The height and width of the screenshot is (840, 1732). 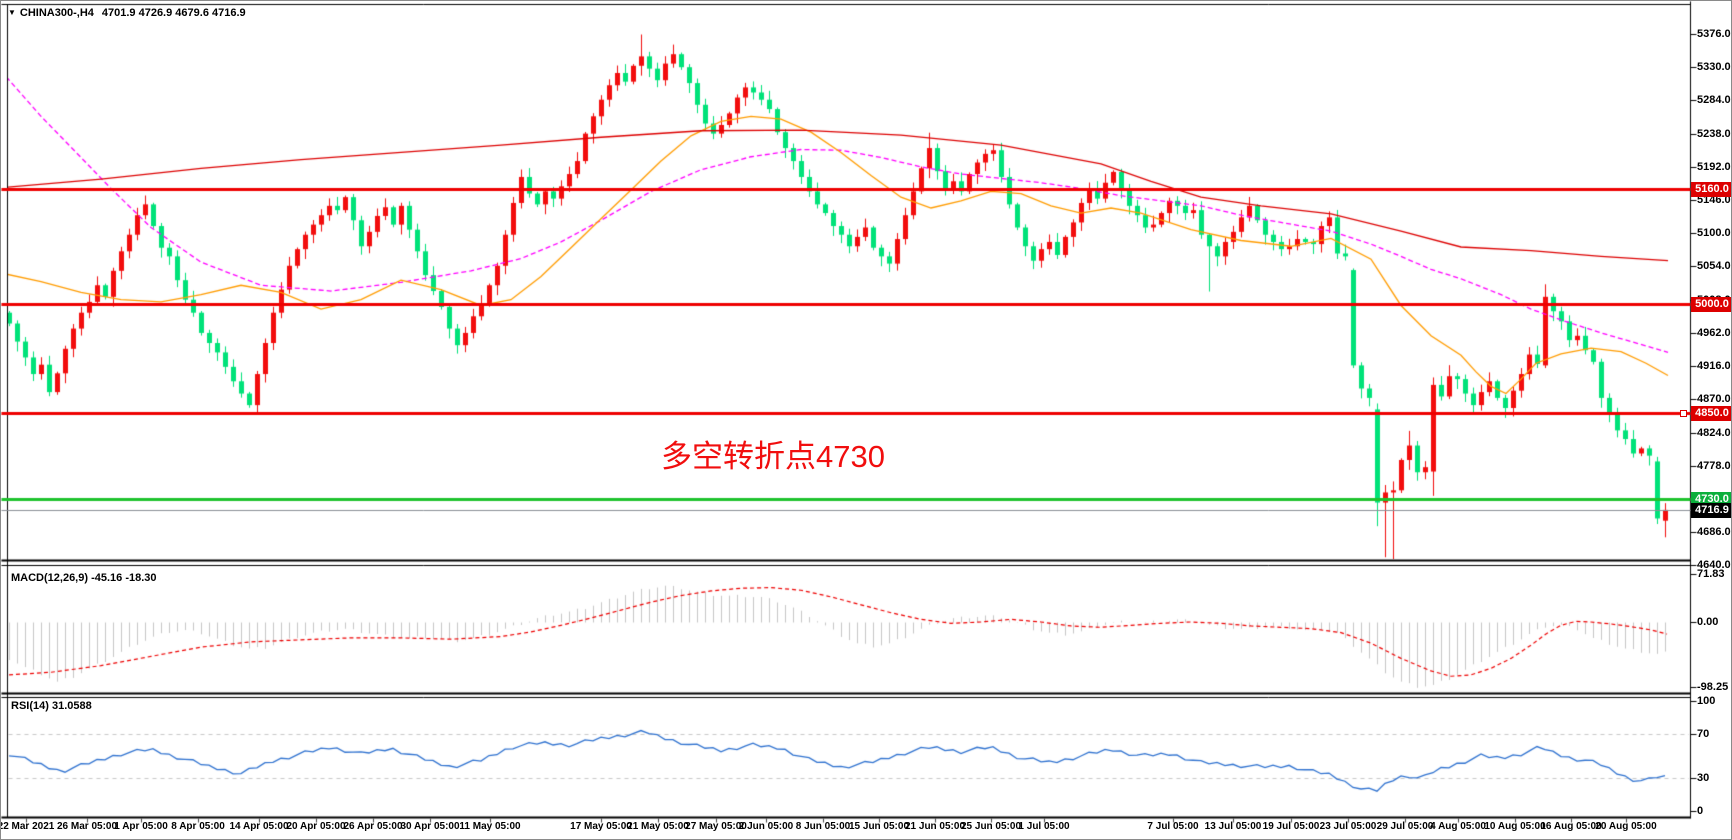 What do you see at coordinates (84, 578) in the screenshot?
I see `macd-indicator-label: MACD(12,26,9) -45.16 -18.30` at bounding box center [84, 578].